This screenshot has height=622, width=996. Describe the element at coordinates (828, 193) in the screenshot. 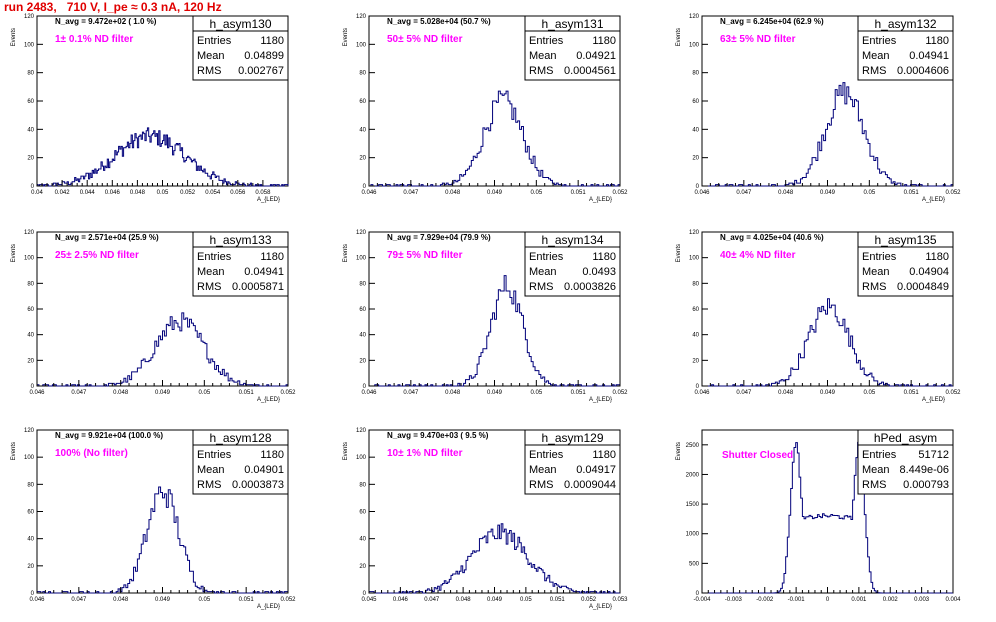

I see `x-tick-label: 0.049` at that location.